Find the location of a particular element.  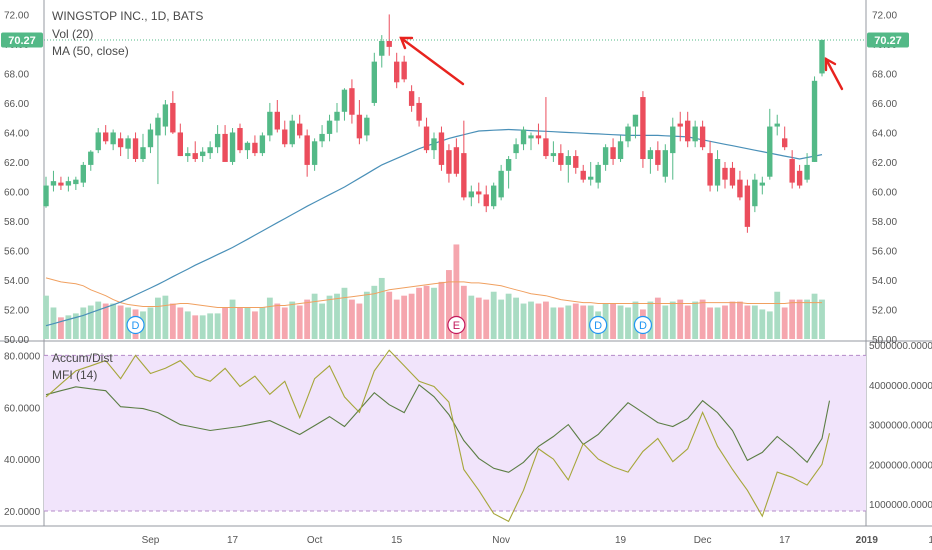

accum-dist-label: Accum/Dist is located at coordinates (82, 358).